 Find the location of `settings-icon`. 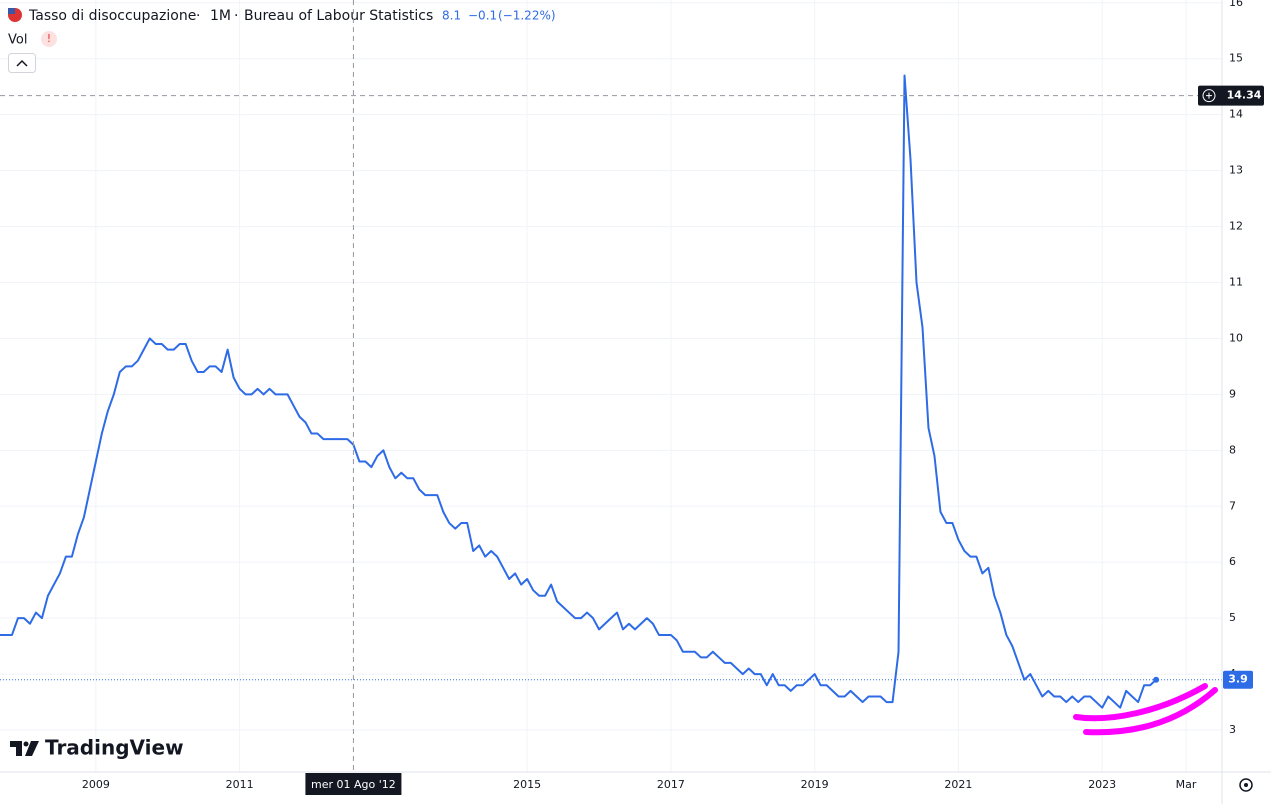

settings-icon is located at coordinates (1246, 785).